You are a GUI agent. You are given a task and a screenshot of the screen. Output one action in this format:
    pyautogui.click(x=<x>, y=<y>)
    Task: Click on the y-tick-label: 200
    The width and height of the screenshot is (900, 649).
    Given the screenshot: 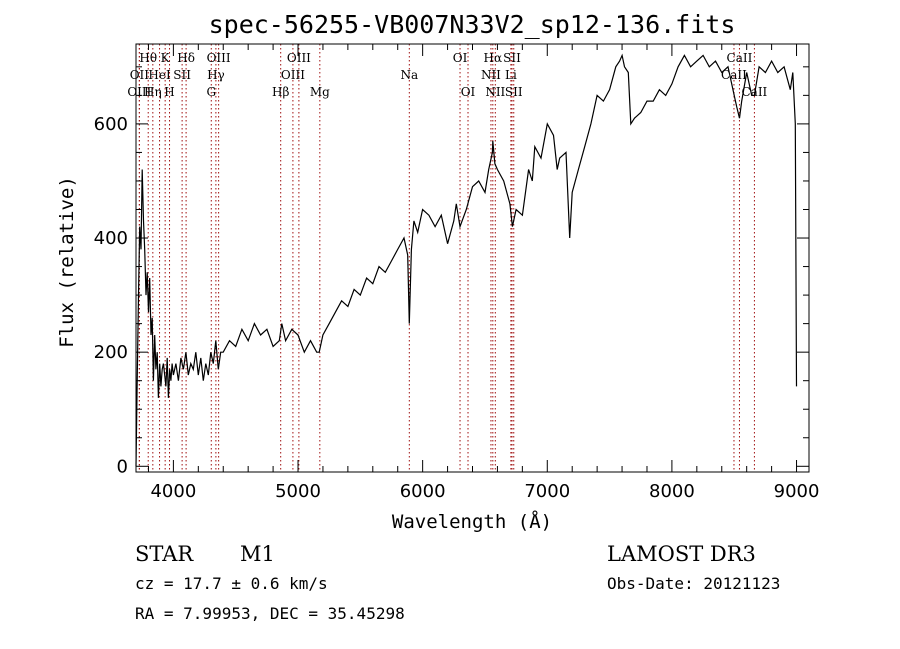 What is the action you would take?
    pyautogui.click(x=111, y=352)
    